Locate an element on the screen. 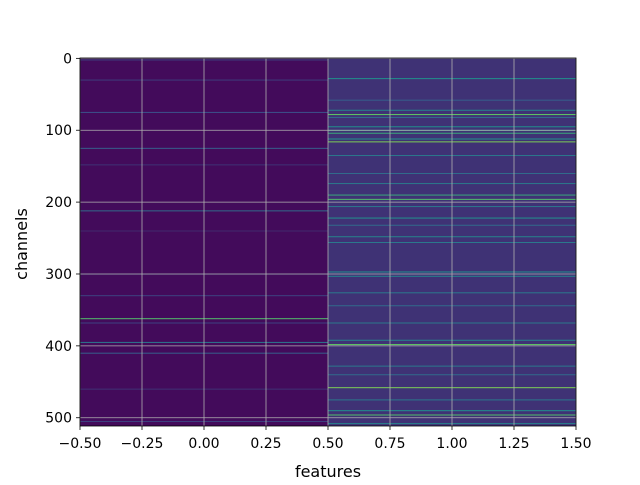 This screenshot has height=485, width=640. x-axis-ticks: −0.50 −0.25 0.00 0.25 0.50 0.75 1.00 1.25 1.50 is located at coordinates (325, 439).